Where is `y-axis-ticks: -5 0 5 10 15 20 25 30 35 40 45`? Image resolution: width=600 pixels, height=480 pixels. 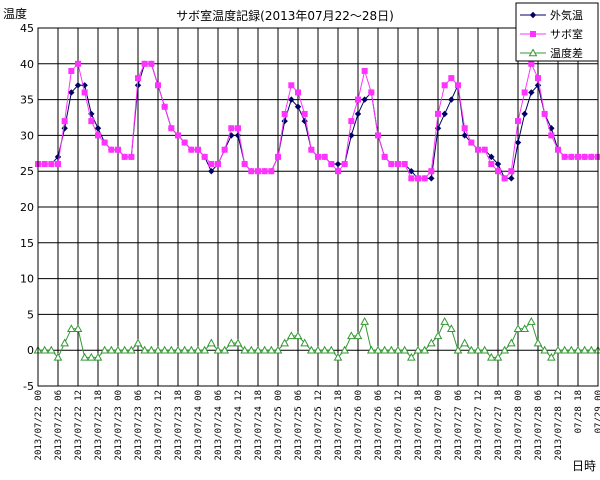 y-axis-ticks: -5 0 5 10 15 20 25 30 35 40 45 is located at coordinates (27, 207).